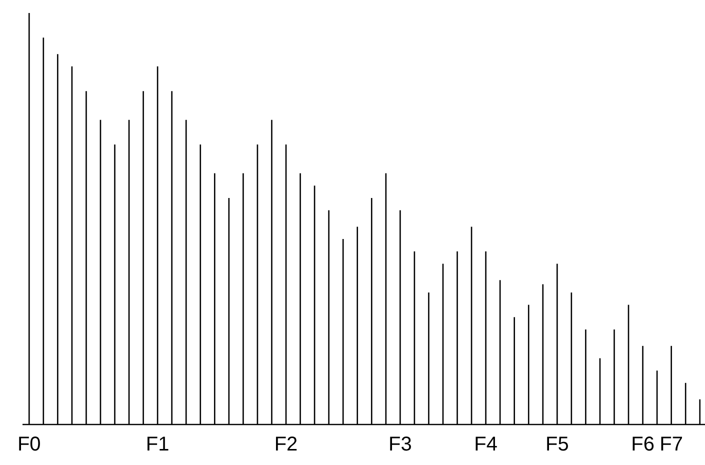  What do you see at coordinates (557, 445) in the screenshot?
I see `x-tick-label: F5` at bounding box center [557, 445].